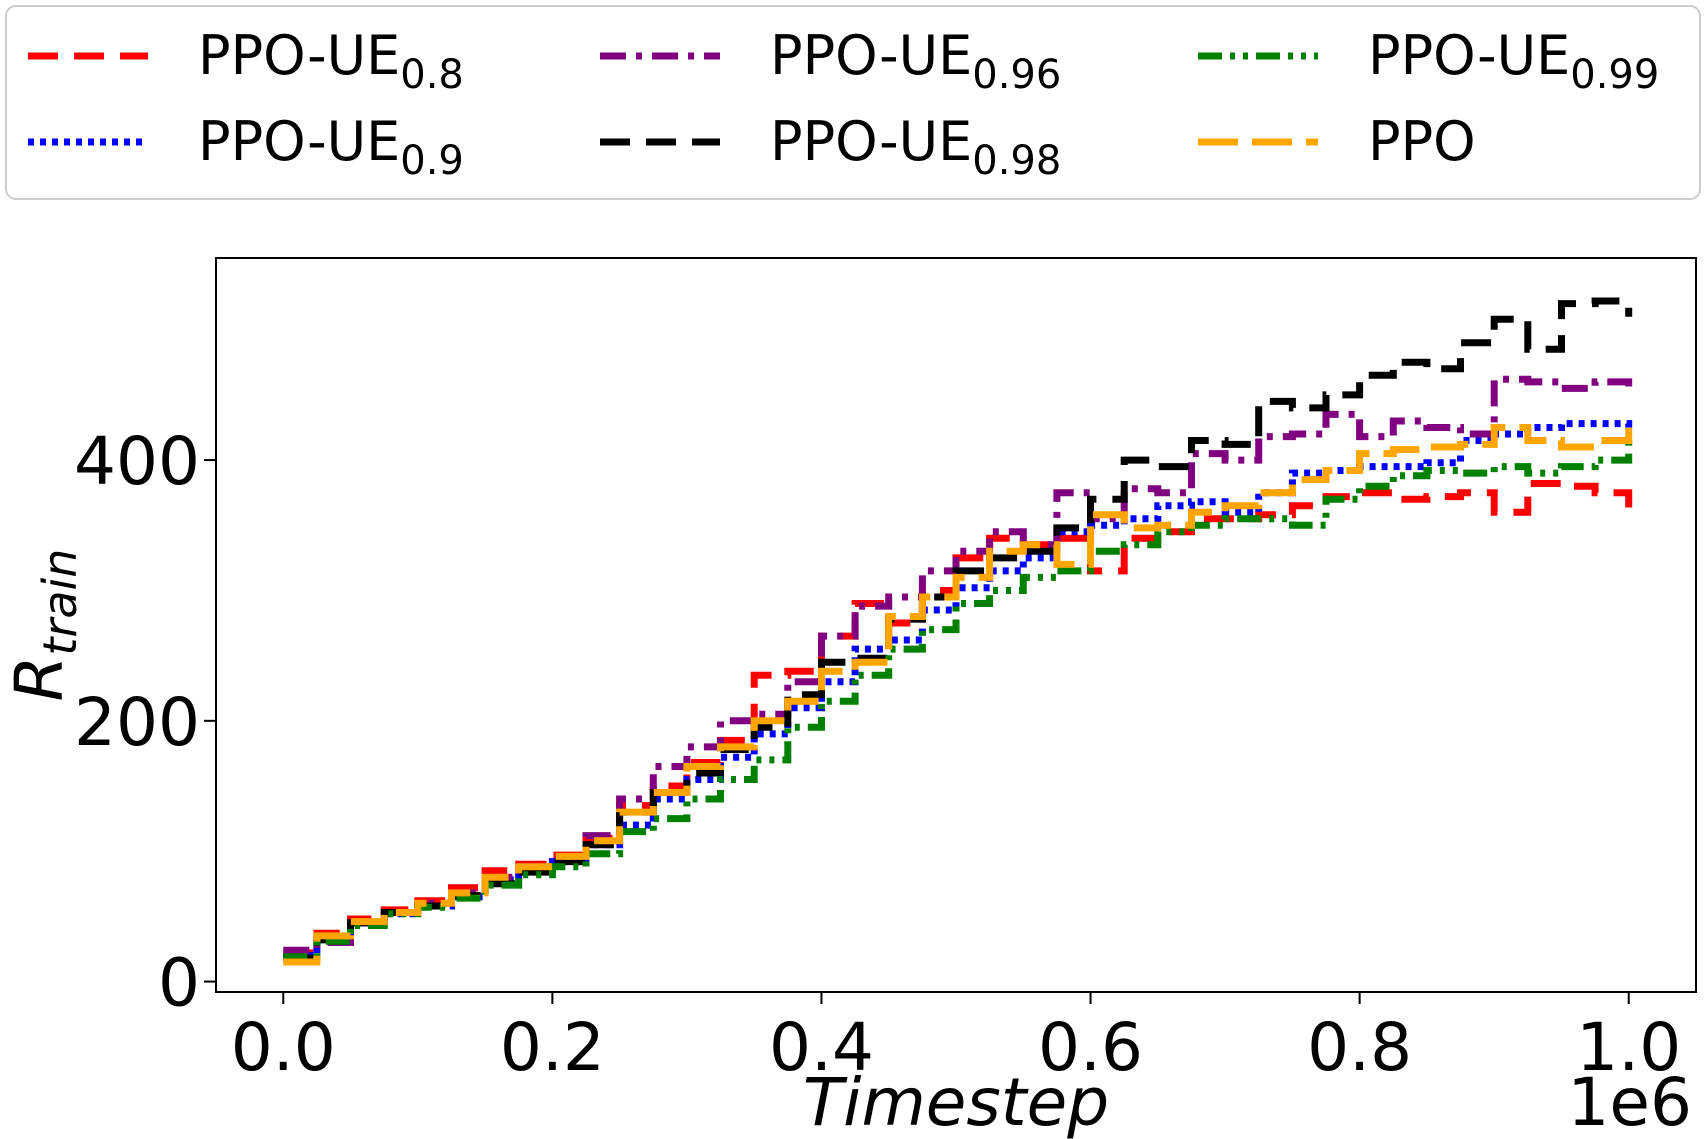 This screenshot has height=1139, width=1706. I want to click on x-tick-label: 0.8, so click(1359, 1047).